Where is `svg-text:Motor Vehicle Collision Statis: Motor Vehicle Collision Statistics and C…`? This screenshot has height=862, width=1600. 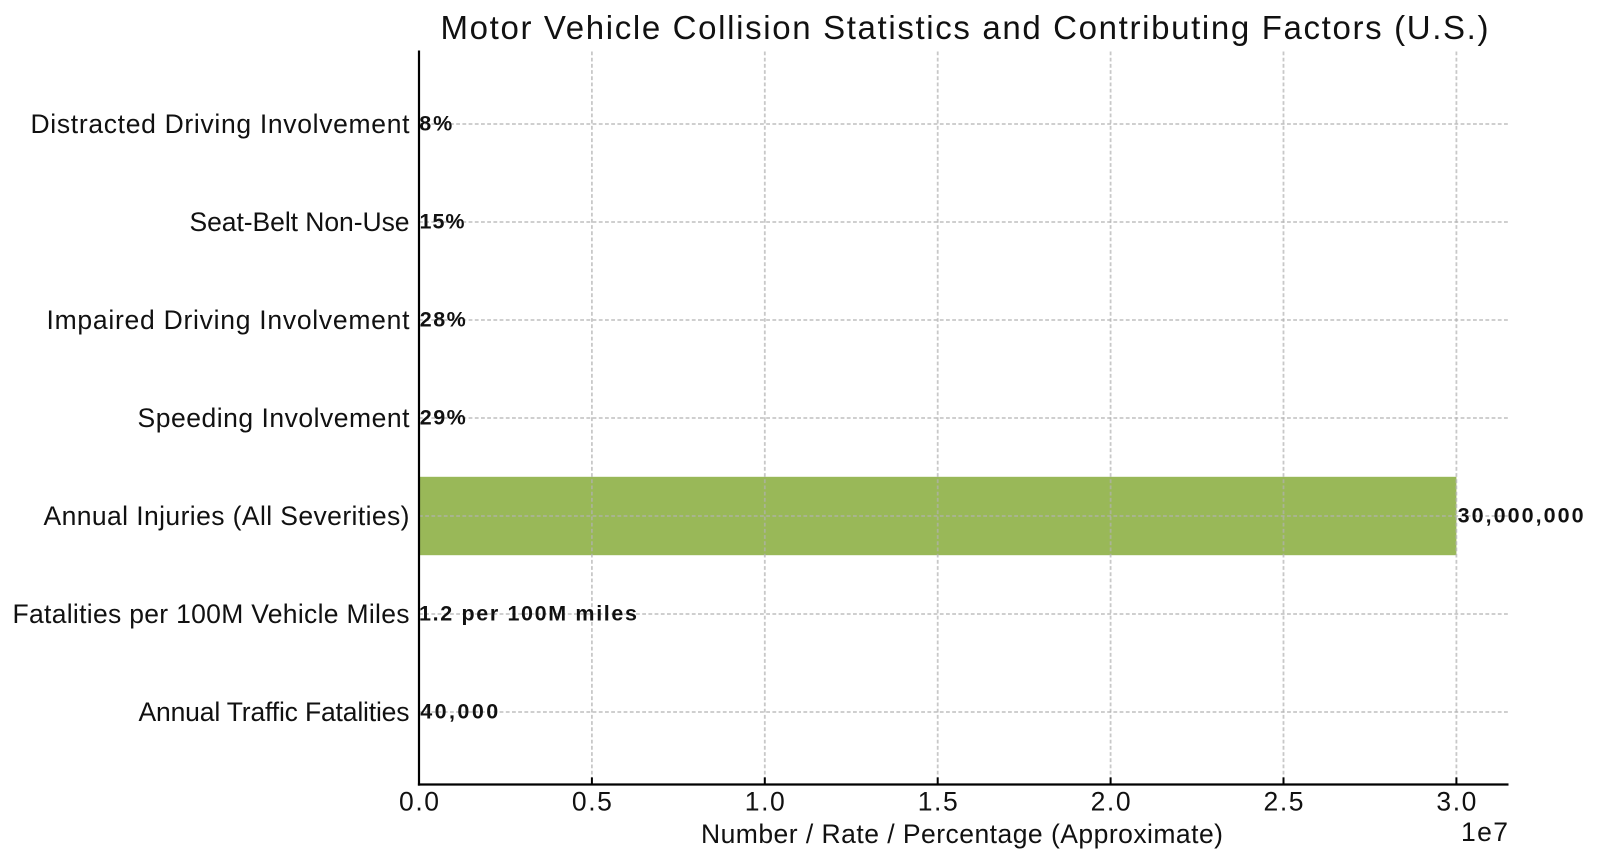 svg-text:Motor Vehicle Collision Statis: Motor Vehicle Collision Statistics and C… is located at coordinates (965, 27).